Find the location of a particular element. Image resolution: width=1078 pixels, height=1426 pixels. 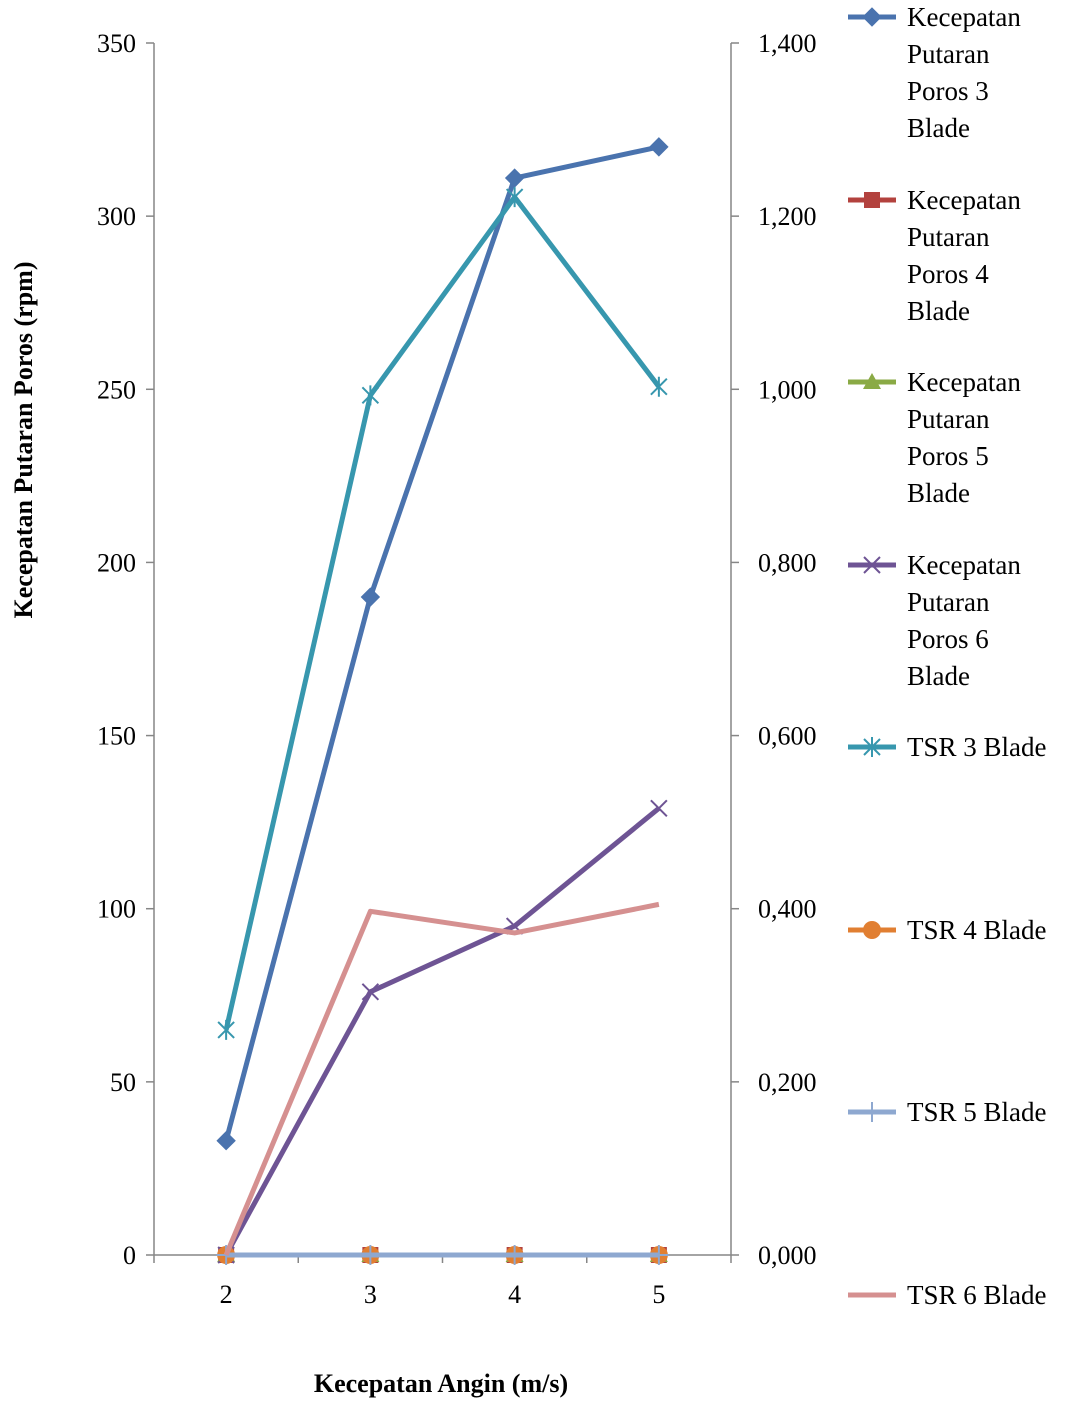

legend-item-1: Kecepatan Putaran Poros 3 Blade is located at coordinates (934, 72).